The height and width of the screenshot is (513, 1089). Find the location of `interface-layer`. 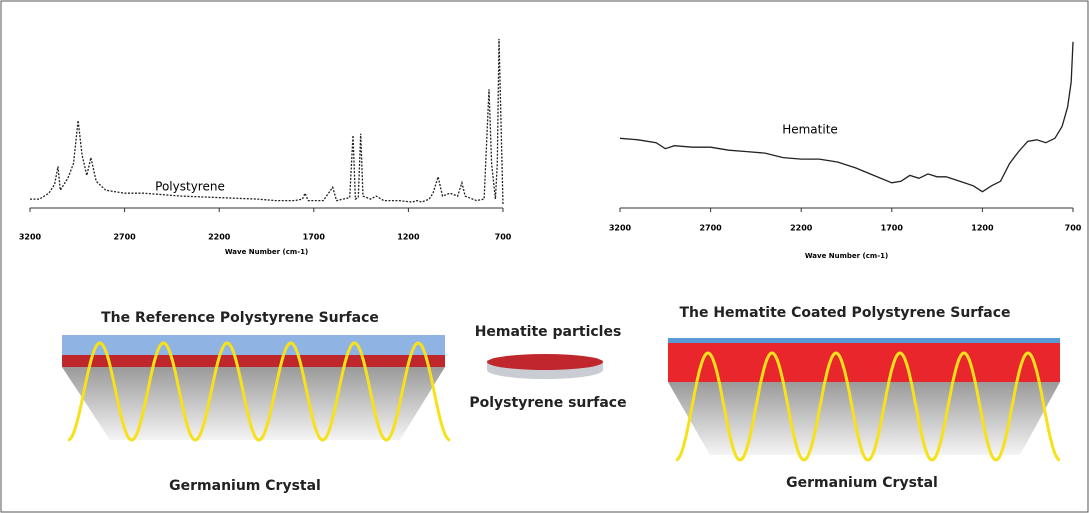

interface-layer is located at coordinates (253, 361).